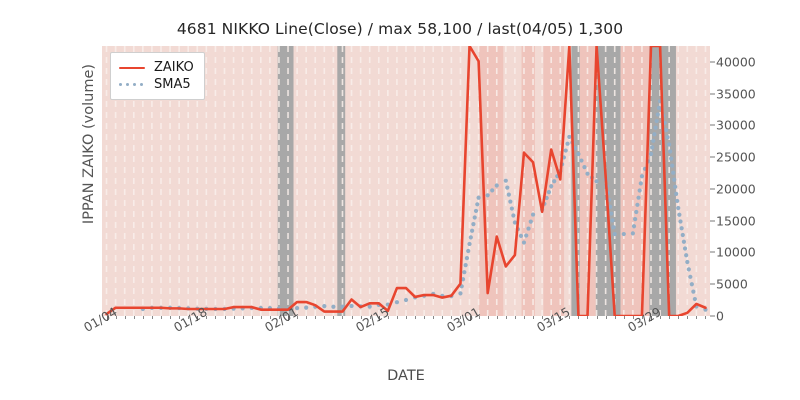 Image resolution: width=800 pixels, height=400 pixels. I want to click on chart-legend: ZAIKO SMA5, so click(157, 76).